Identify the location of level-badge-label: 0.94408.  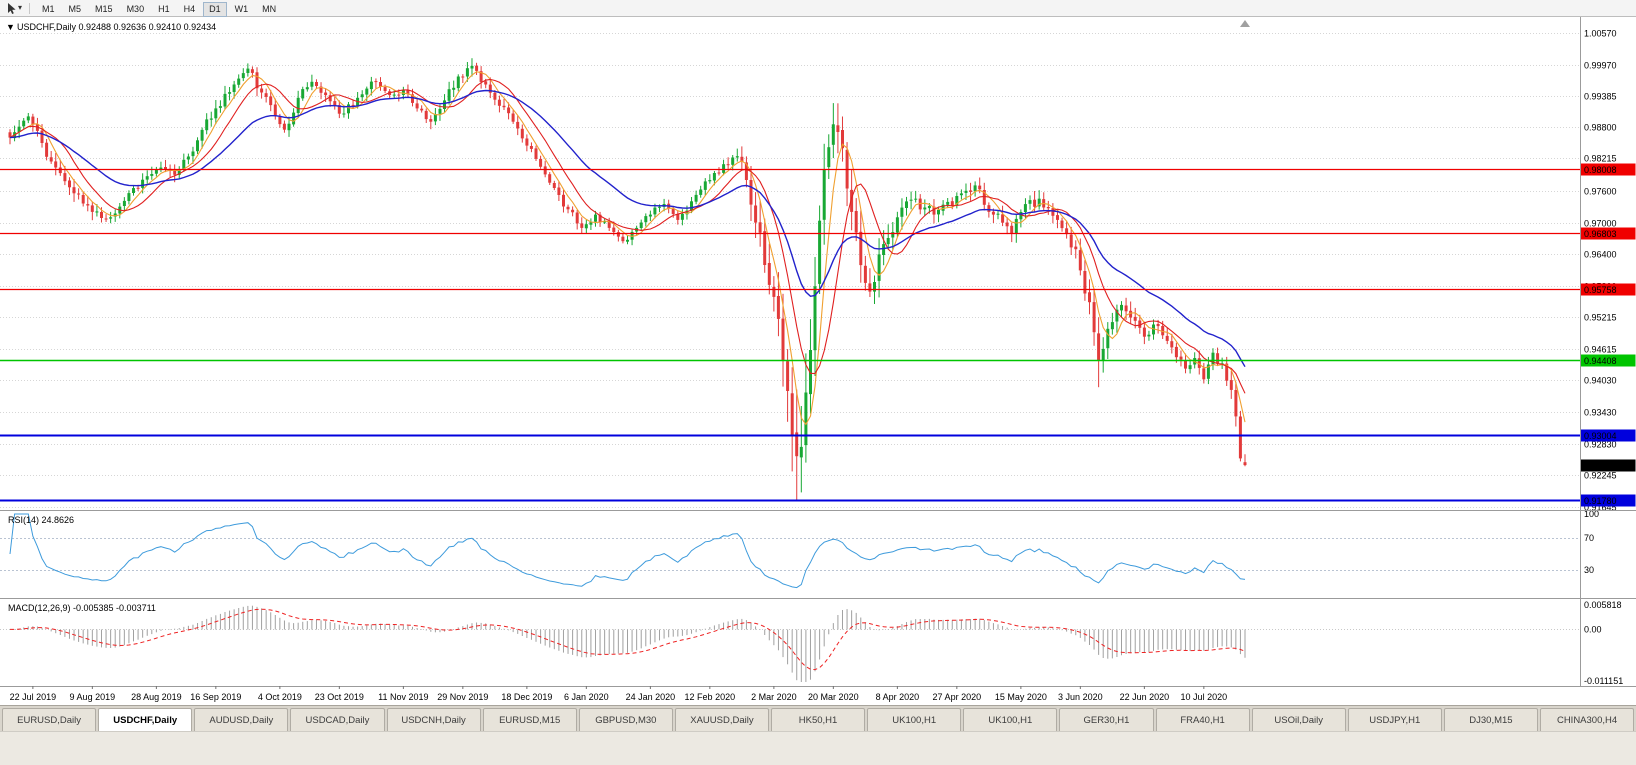
(1600, 361).